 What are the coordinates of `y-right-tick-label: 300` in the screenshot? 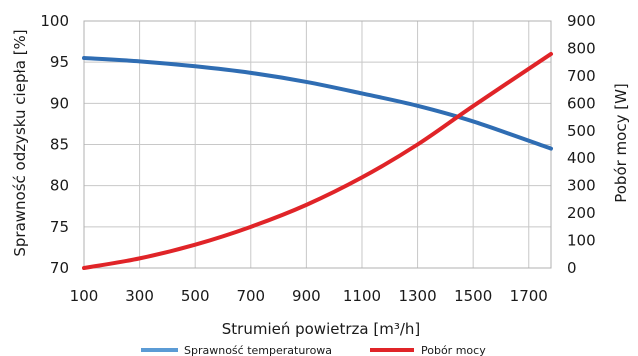 It's located at (581, 186).